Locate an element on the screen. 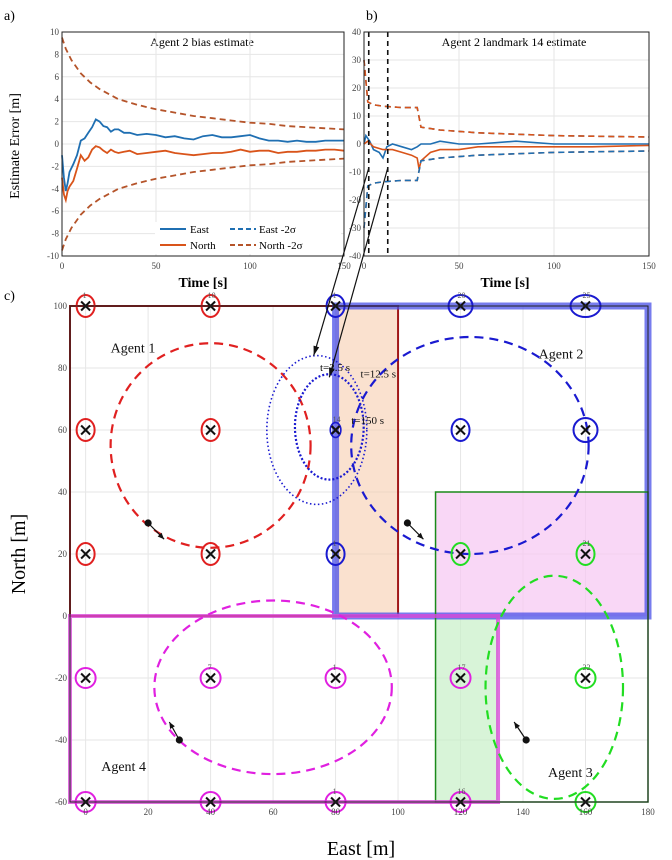 The image size is (672, 860). panel-b-title: Agent 2 landmark 14 estimate is located at coordinates (514, 42).